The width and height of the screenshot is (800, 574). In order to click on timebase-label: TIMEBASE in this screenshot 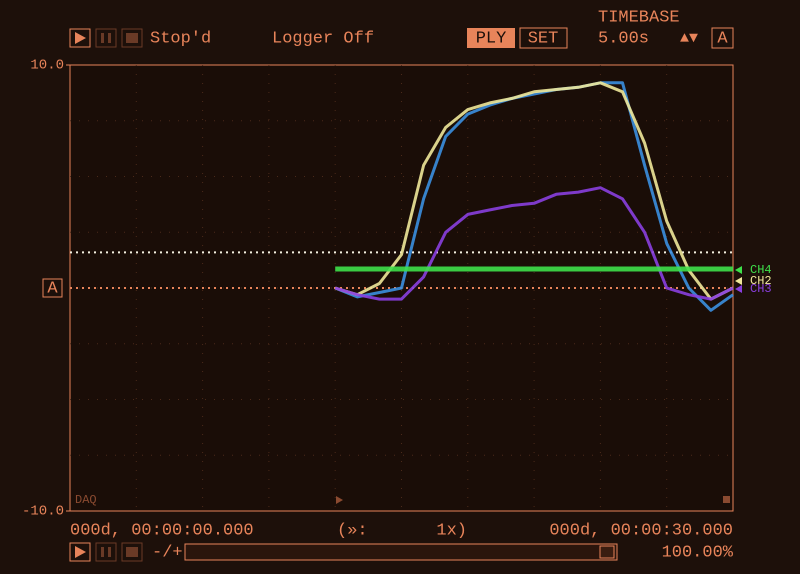, I will do `click(639, 17)`.